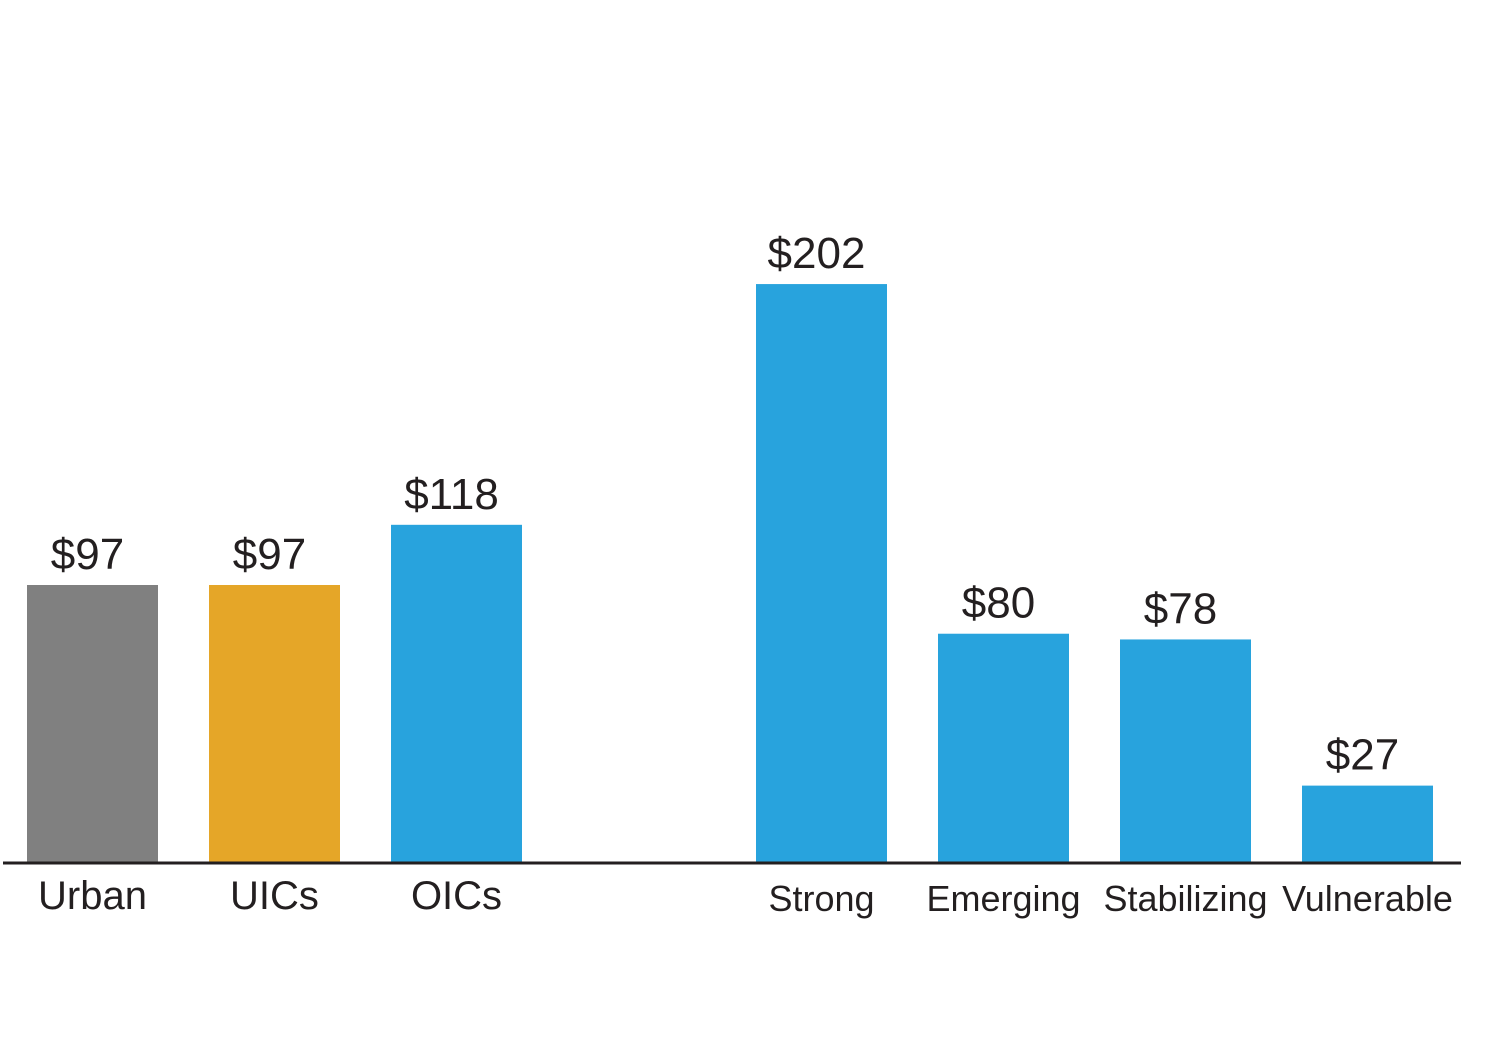 The image size is (1501, 1063). What do you see at coordinates (817, 253) in the screenshot?
I see `value-label-strong: $202` at bounding box center [817, 253].